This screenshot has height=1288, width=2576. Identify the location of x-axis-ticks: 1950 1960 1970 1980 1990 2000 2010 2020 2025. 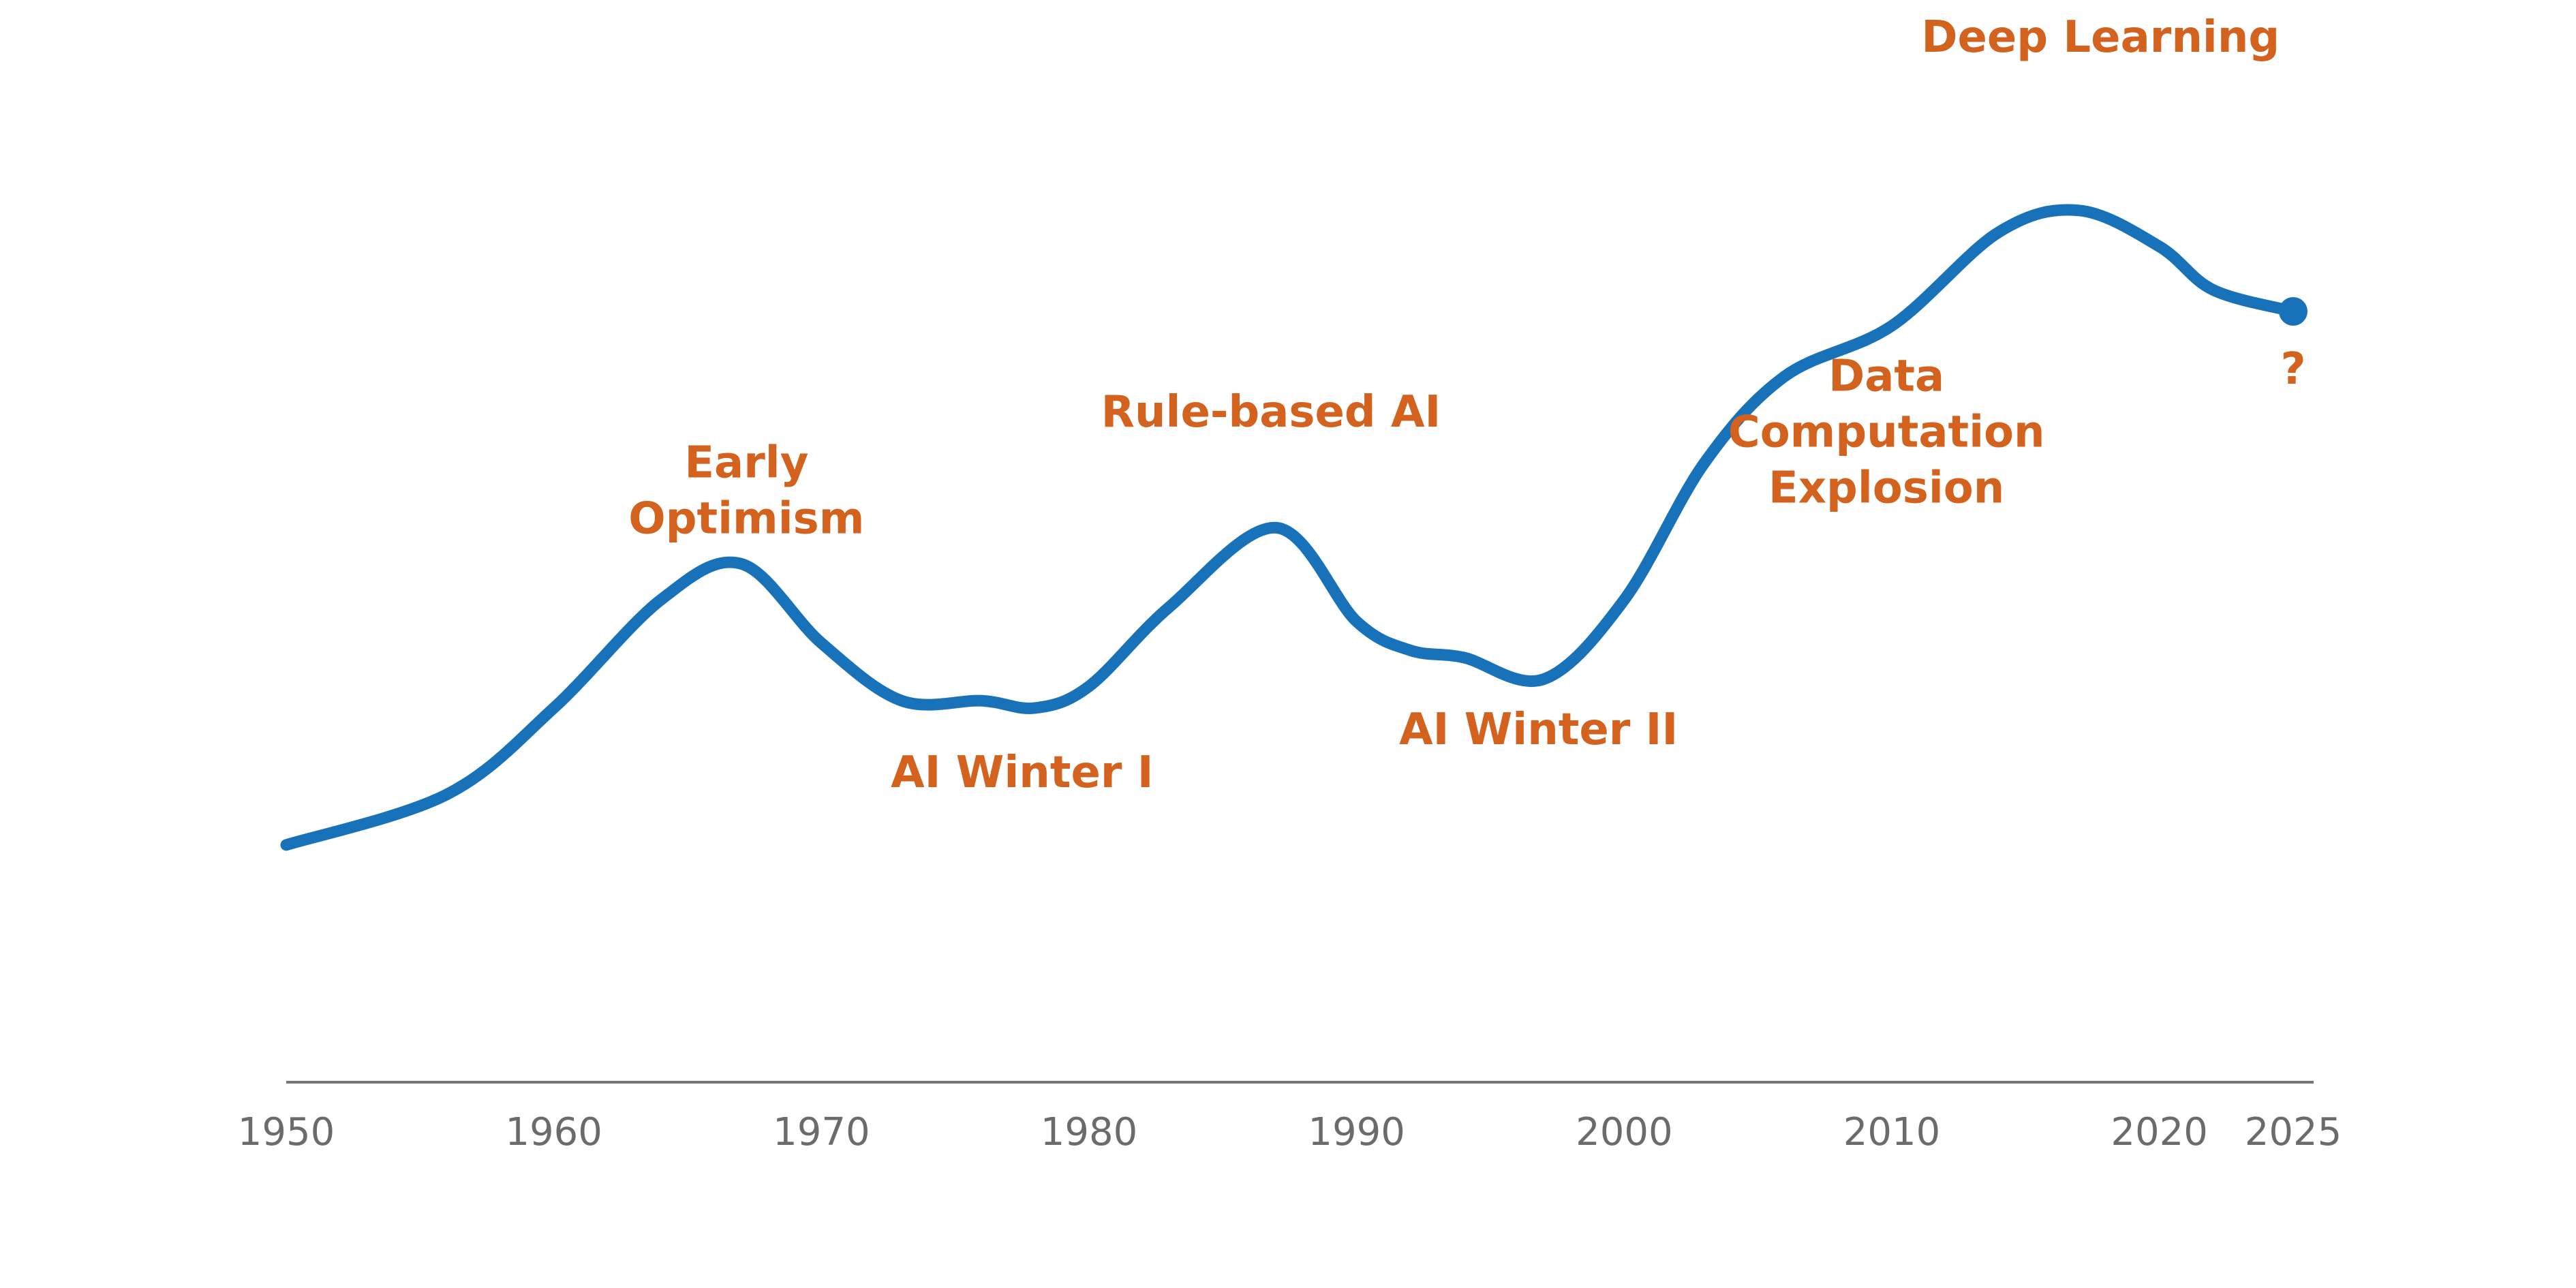
(1290, 1132).